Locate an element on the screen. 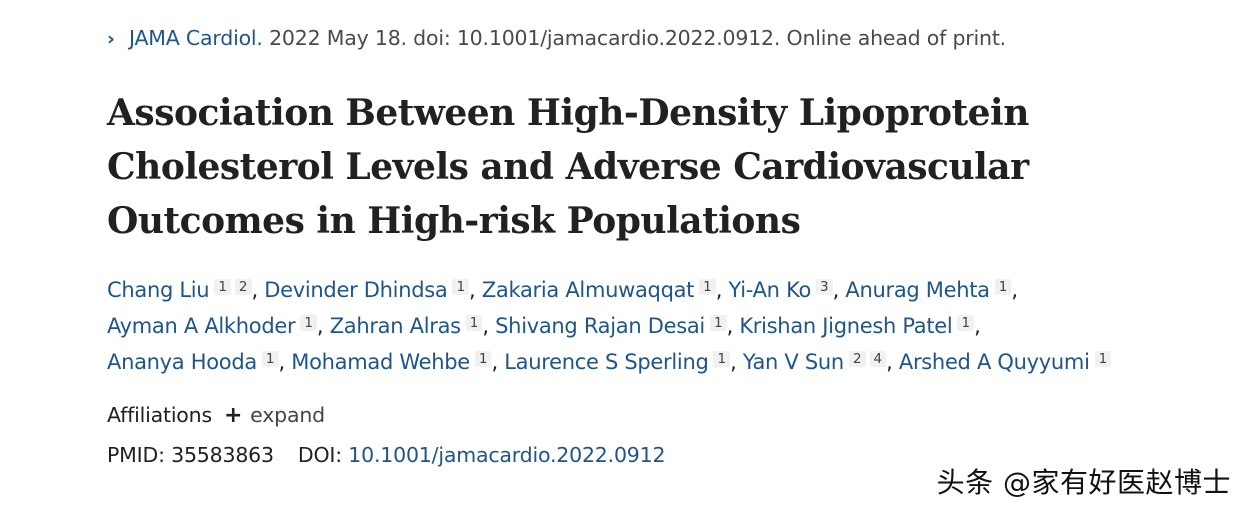 This screenshot has height=512, width=1251. author-link: Ananya Hooda is located at coordinates (182, 362).